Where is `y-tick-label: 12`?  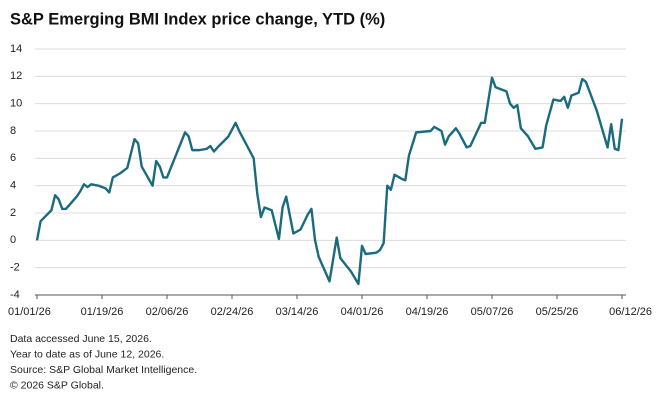 y-tick-label: 12 is located at coordinates (16, 76).